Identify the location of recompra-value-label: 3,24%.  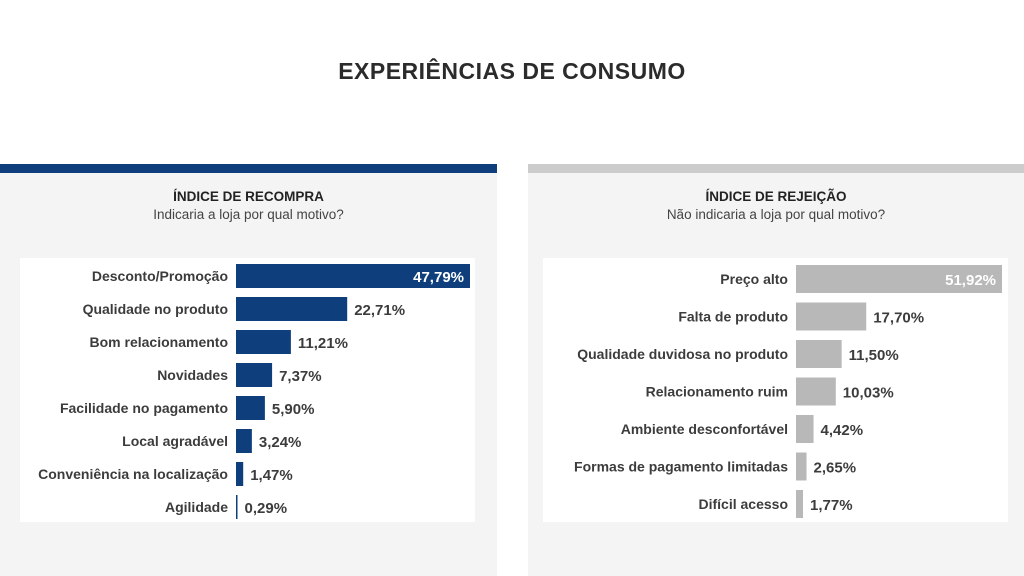
(280, 442).